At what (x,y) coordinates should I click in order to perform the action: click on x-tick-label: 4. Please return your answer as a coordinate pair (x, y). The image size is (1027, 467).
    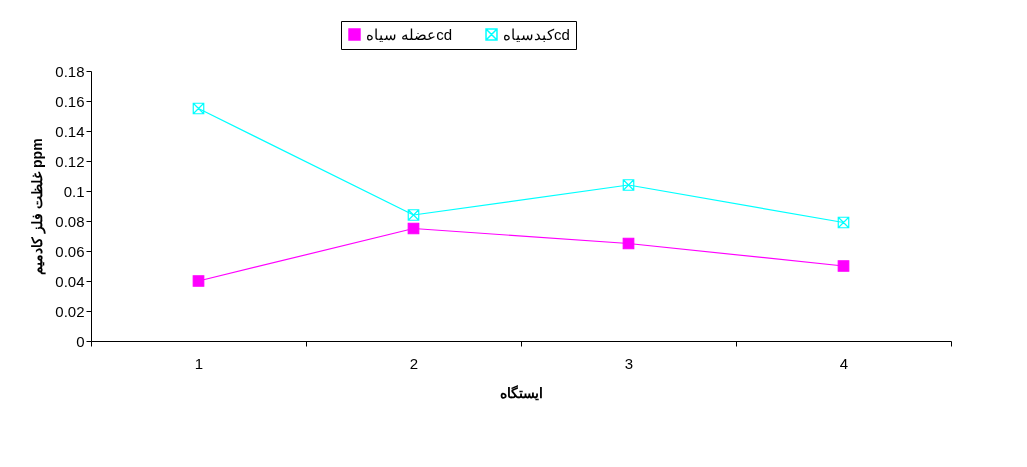
    Looking at the image, I should click on (844, 363).